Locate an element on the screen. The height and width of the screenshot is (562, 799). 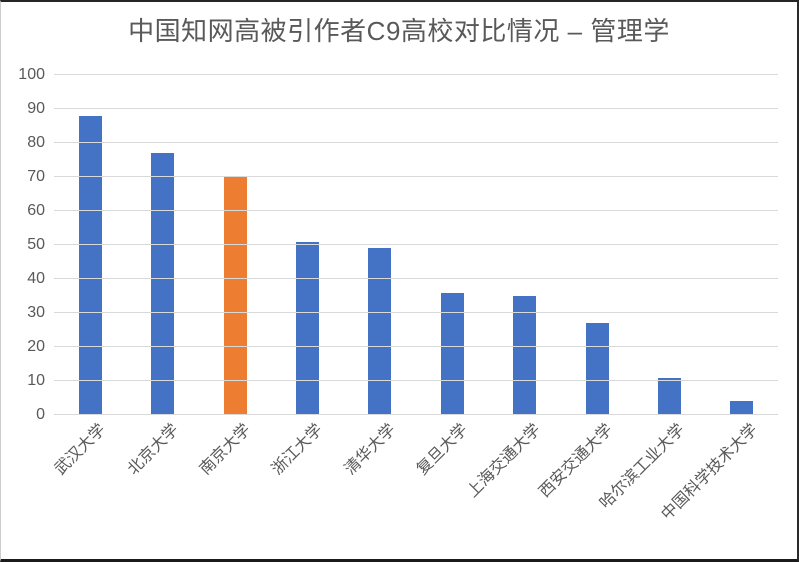
y-axis-labels: 0 10 20 30 40 50 60 70 80 90 100 is located at coordinates (23, 245).